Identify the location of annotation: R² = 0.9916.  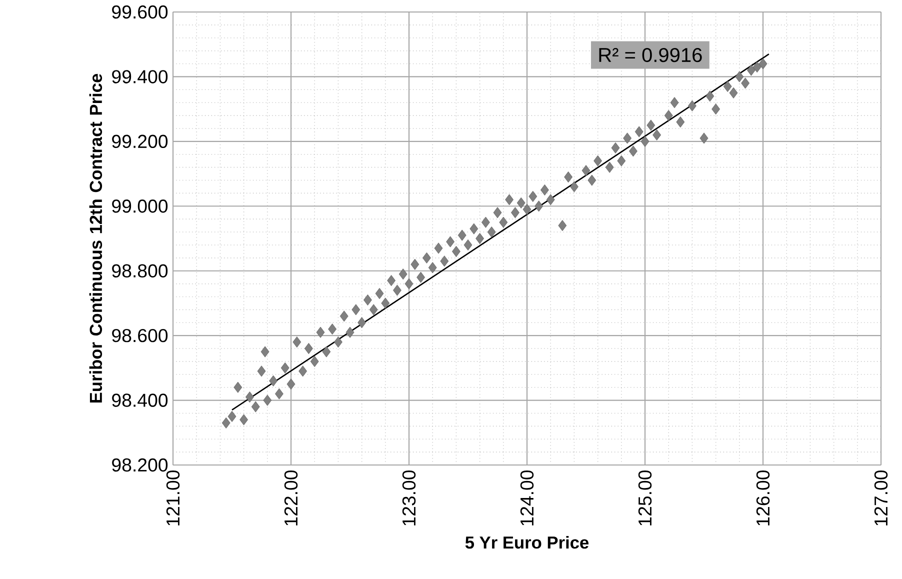
(650, 55).